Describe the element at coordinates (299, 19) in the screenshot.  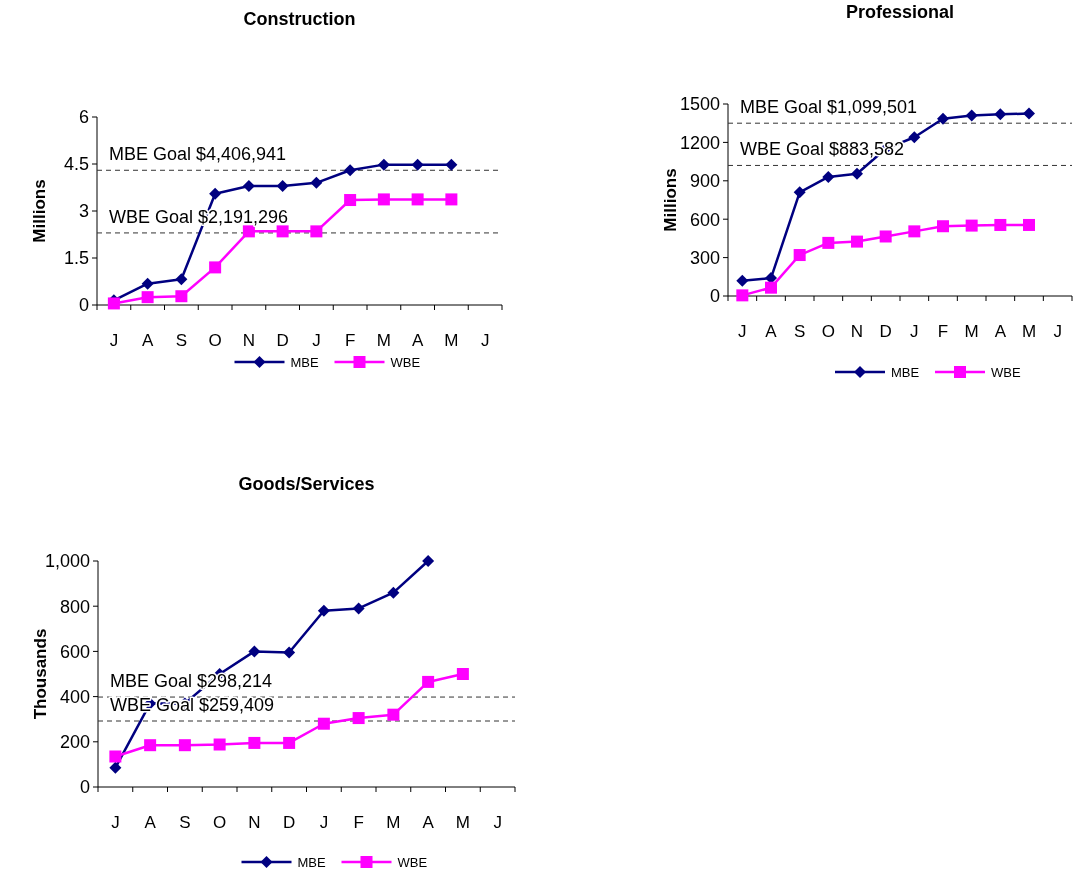
I see `chart-title: Construction` at that location.